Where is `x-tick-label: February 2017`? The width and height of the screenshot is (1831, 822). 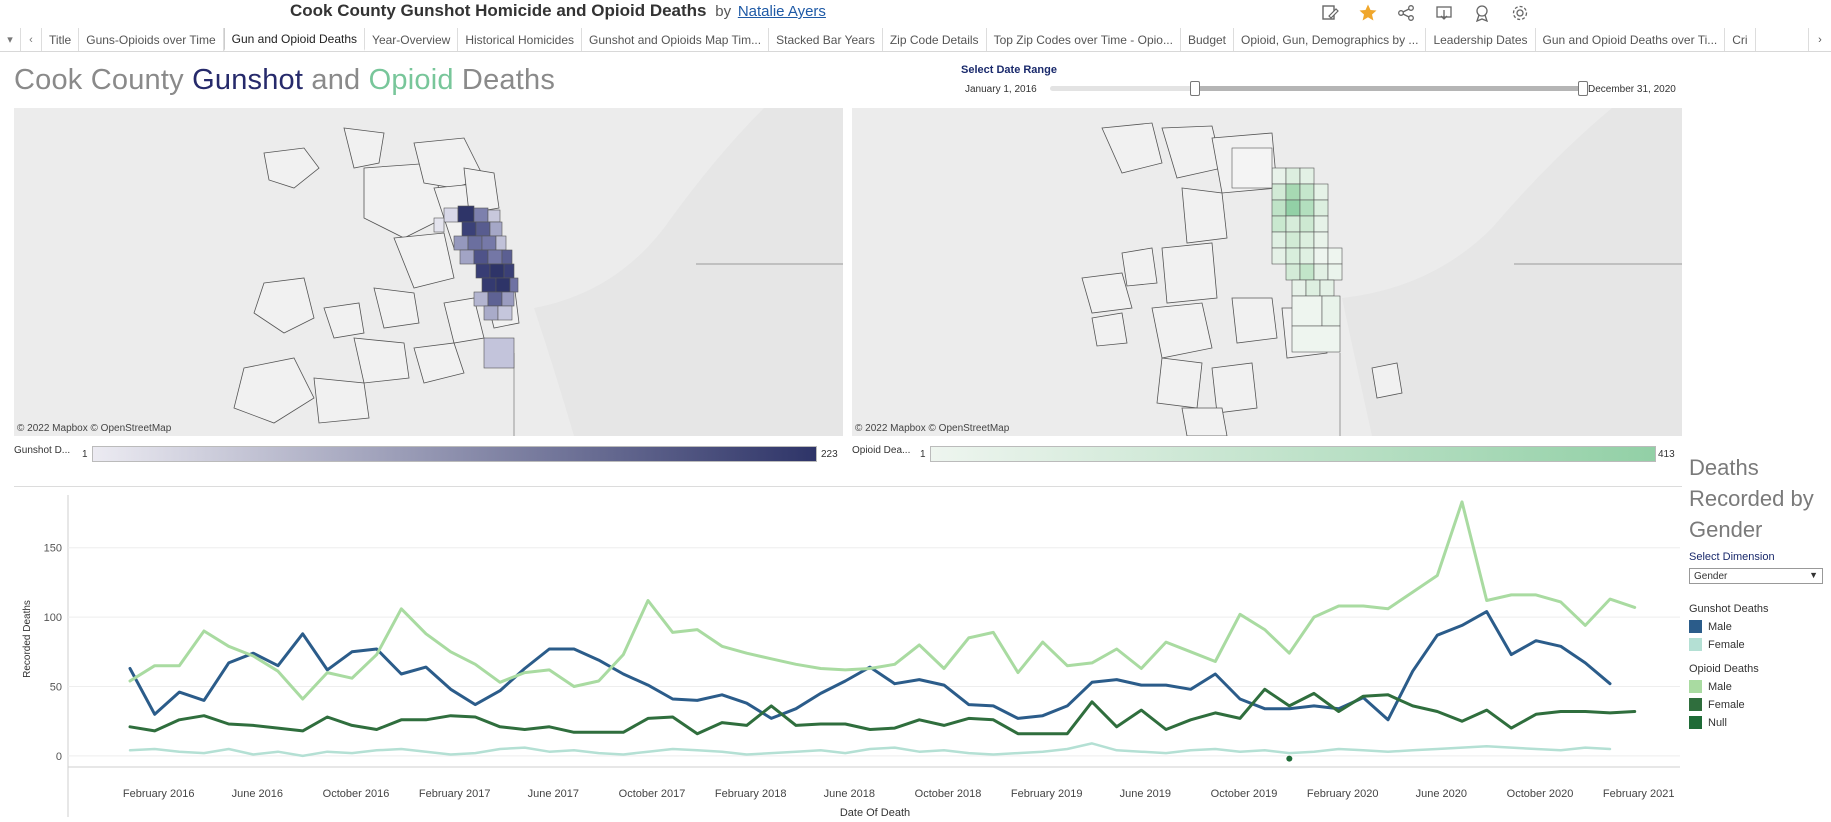
x-tick-label: February 2017 is located at coordinates (455, 794).